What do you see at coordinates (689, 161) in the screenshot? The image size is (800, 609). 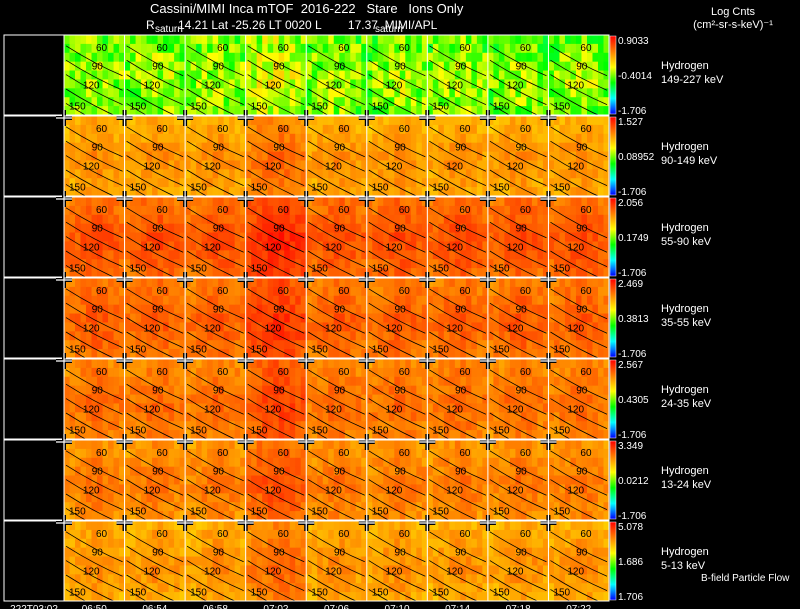 I see `band-energy-range-label: 90-149 keV` at bounding box center [689, 161].